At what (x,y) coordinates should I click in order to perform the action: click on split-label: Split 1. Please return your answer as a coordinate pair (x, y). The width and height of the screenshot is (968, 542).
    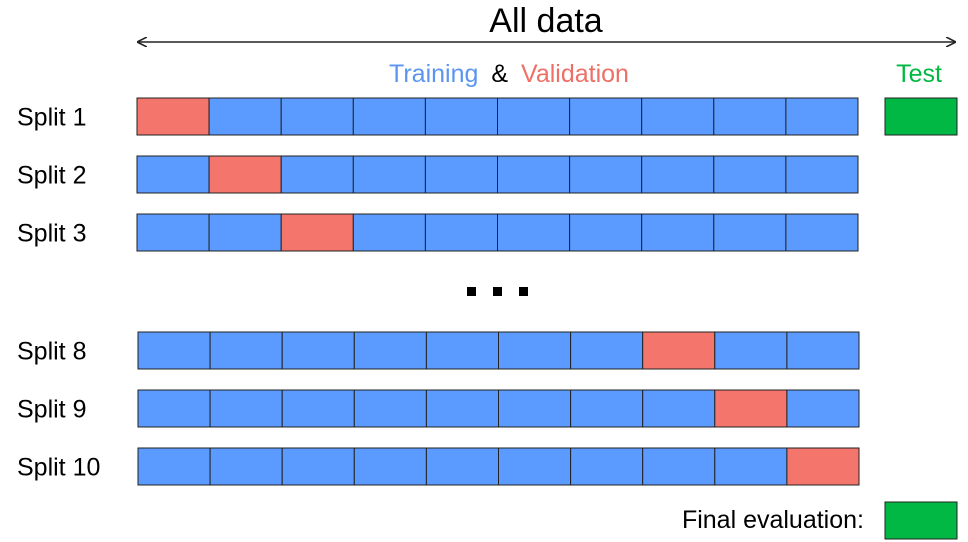
    Looking at the image, I should click on (51, 118).